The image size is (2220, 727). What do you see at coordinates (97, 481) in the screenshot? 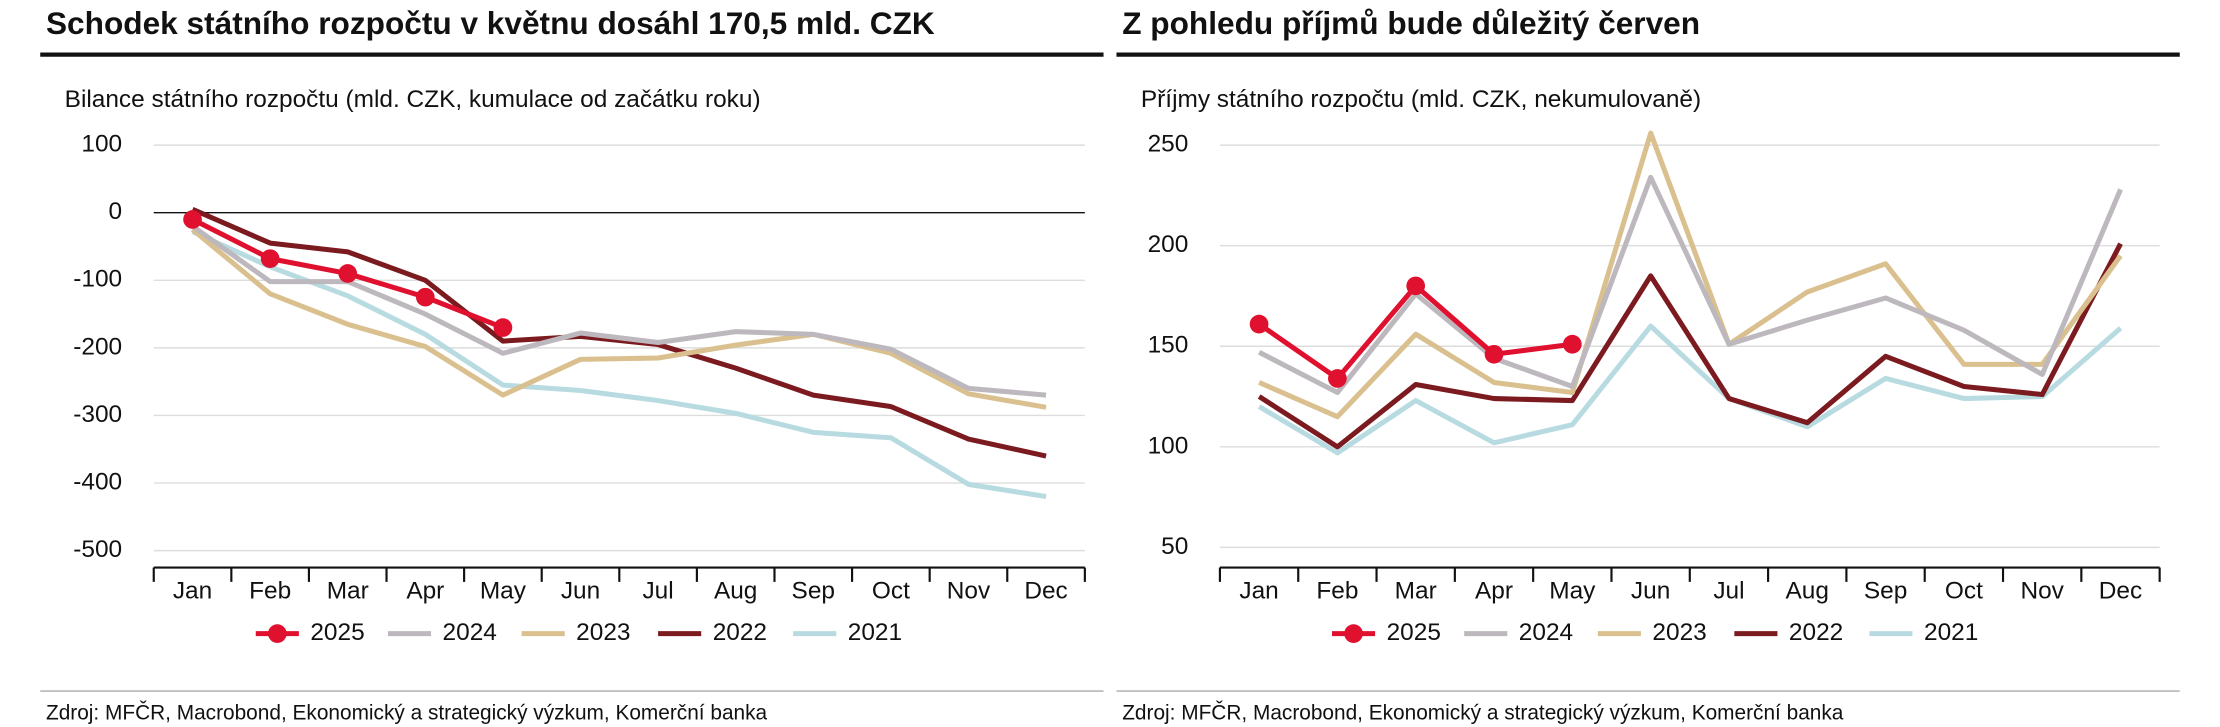
I see `y-tick-label: -400` at bounding box center [97, 481].